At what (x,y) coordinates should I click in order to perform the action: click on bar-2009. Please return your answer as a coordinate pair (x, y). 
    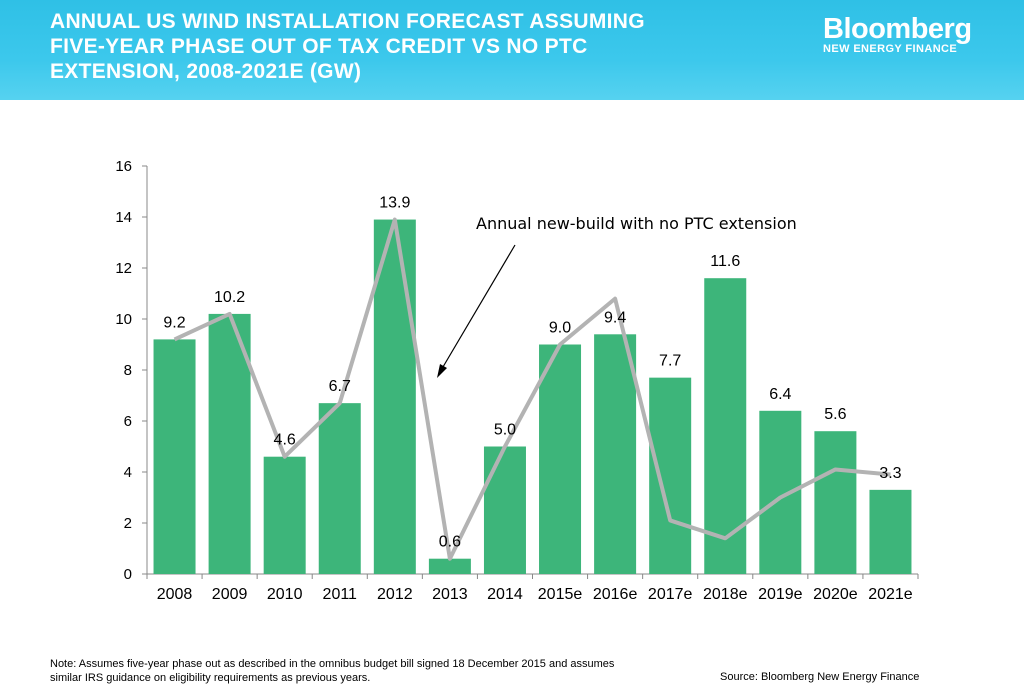
    Looking at the image, I should click on (229, 443).